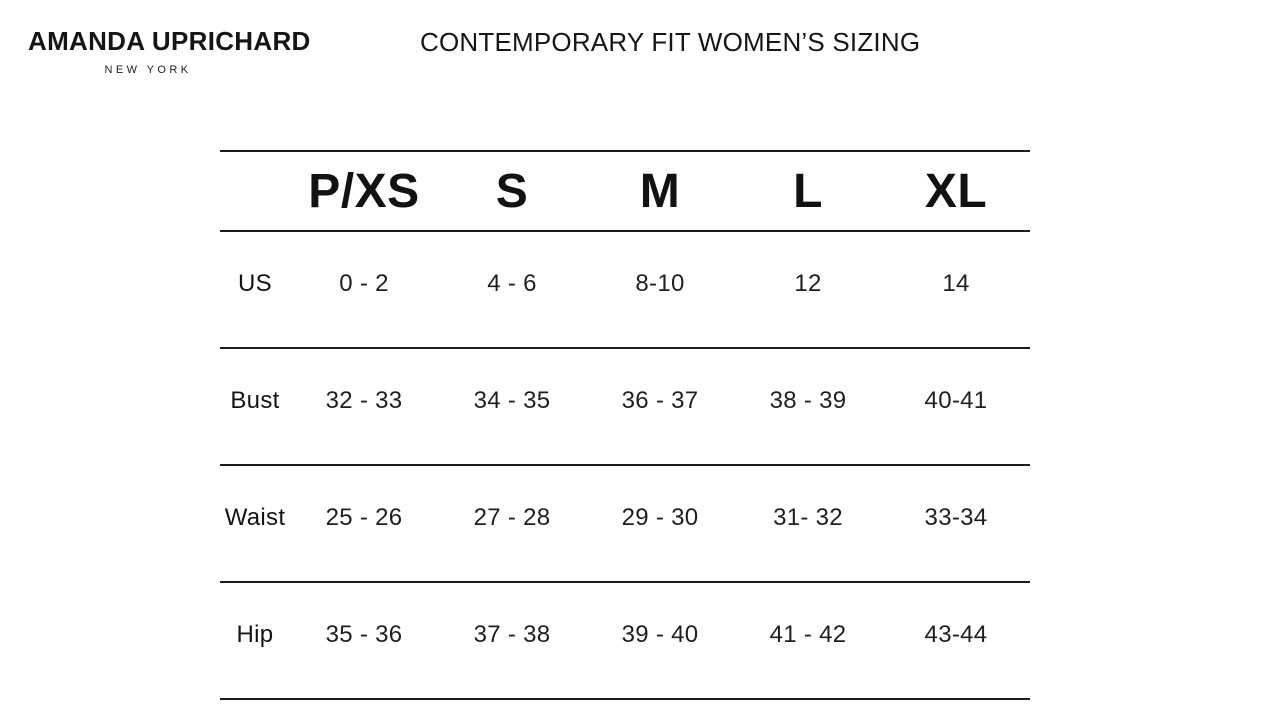  Describe the element at coordinates (255, 641) in the screenshot. I see `row-label-hip: Hip` at that location.